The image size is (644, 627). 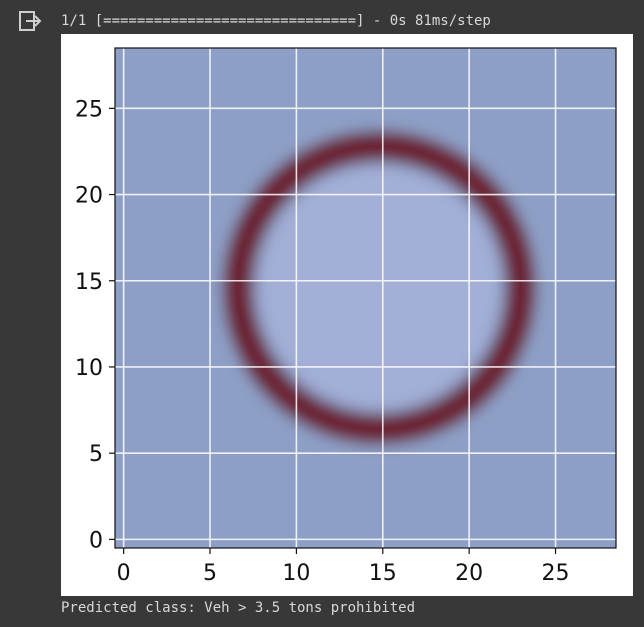 What do you see at coordinates (89, 196) in the screenshot?
I see `y-tick-label: 20` at bounding box center [89, 196].